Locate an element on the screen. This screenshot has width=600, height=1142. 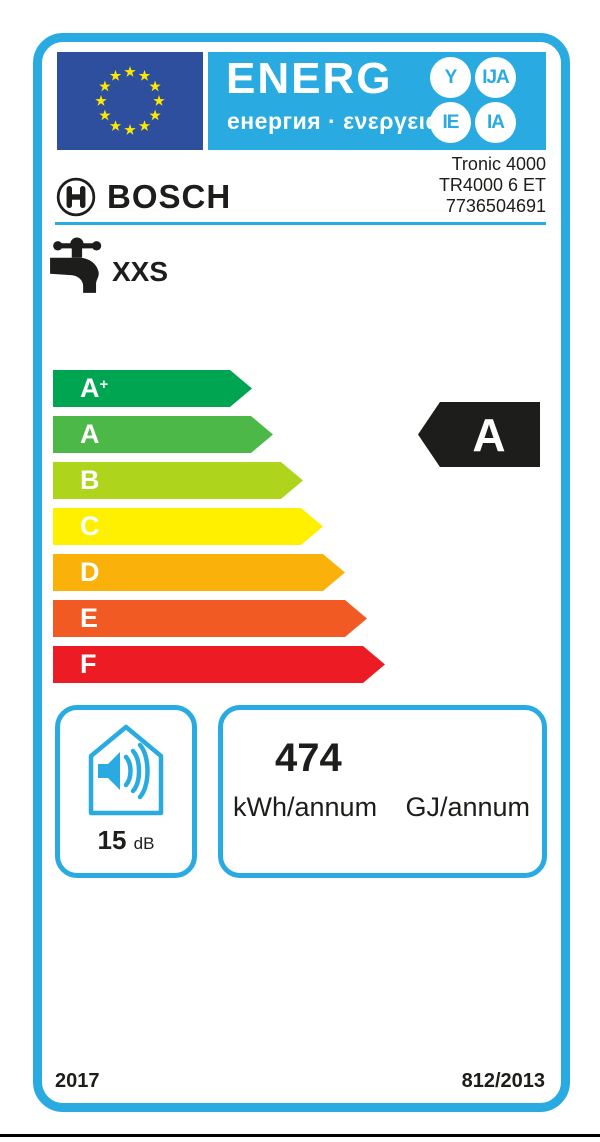
product-model: TR4000 6 ET is located at coordinates (492, 185).